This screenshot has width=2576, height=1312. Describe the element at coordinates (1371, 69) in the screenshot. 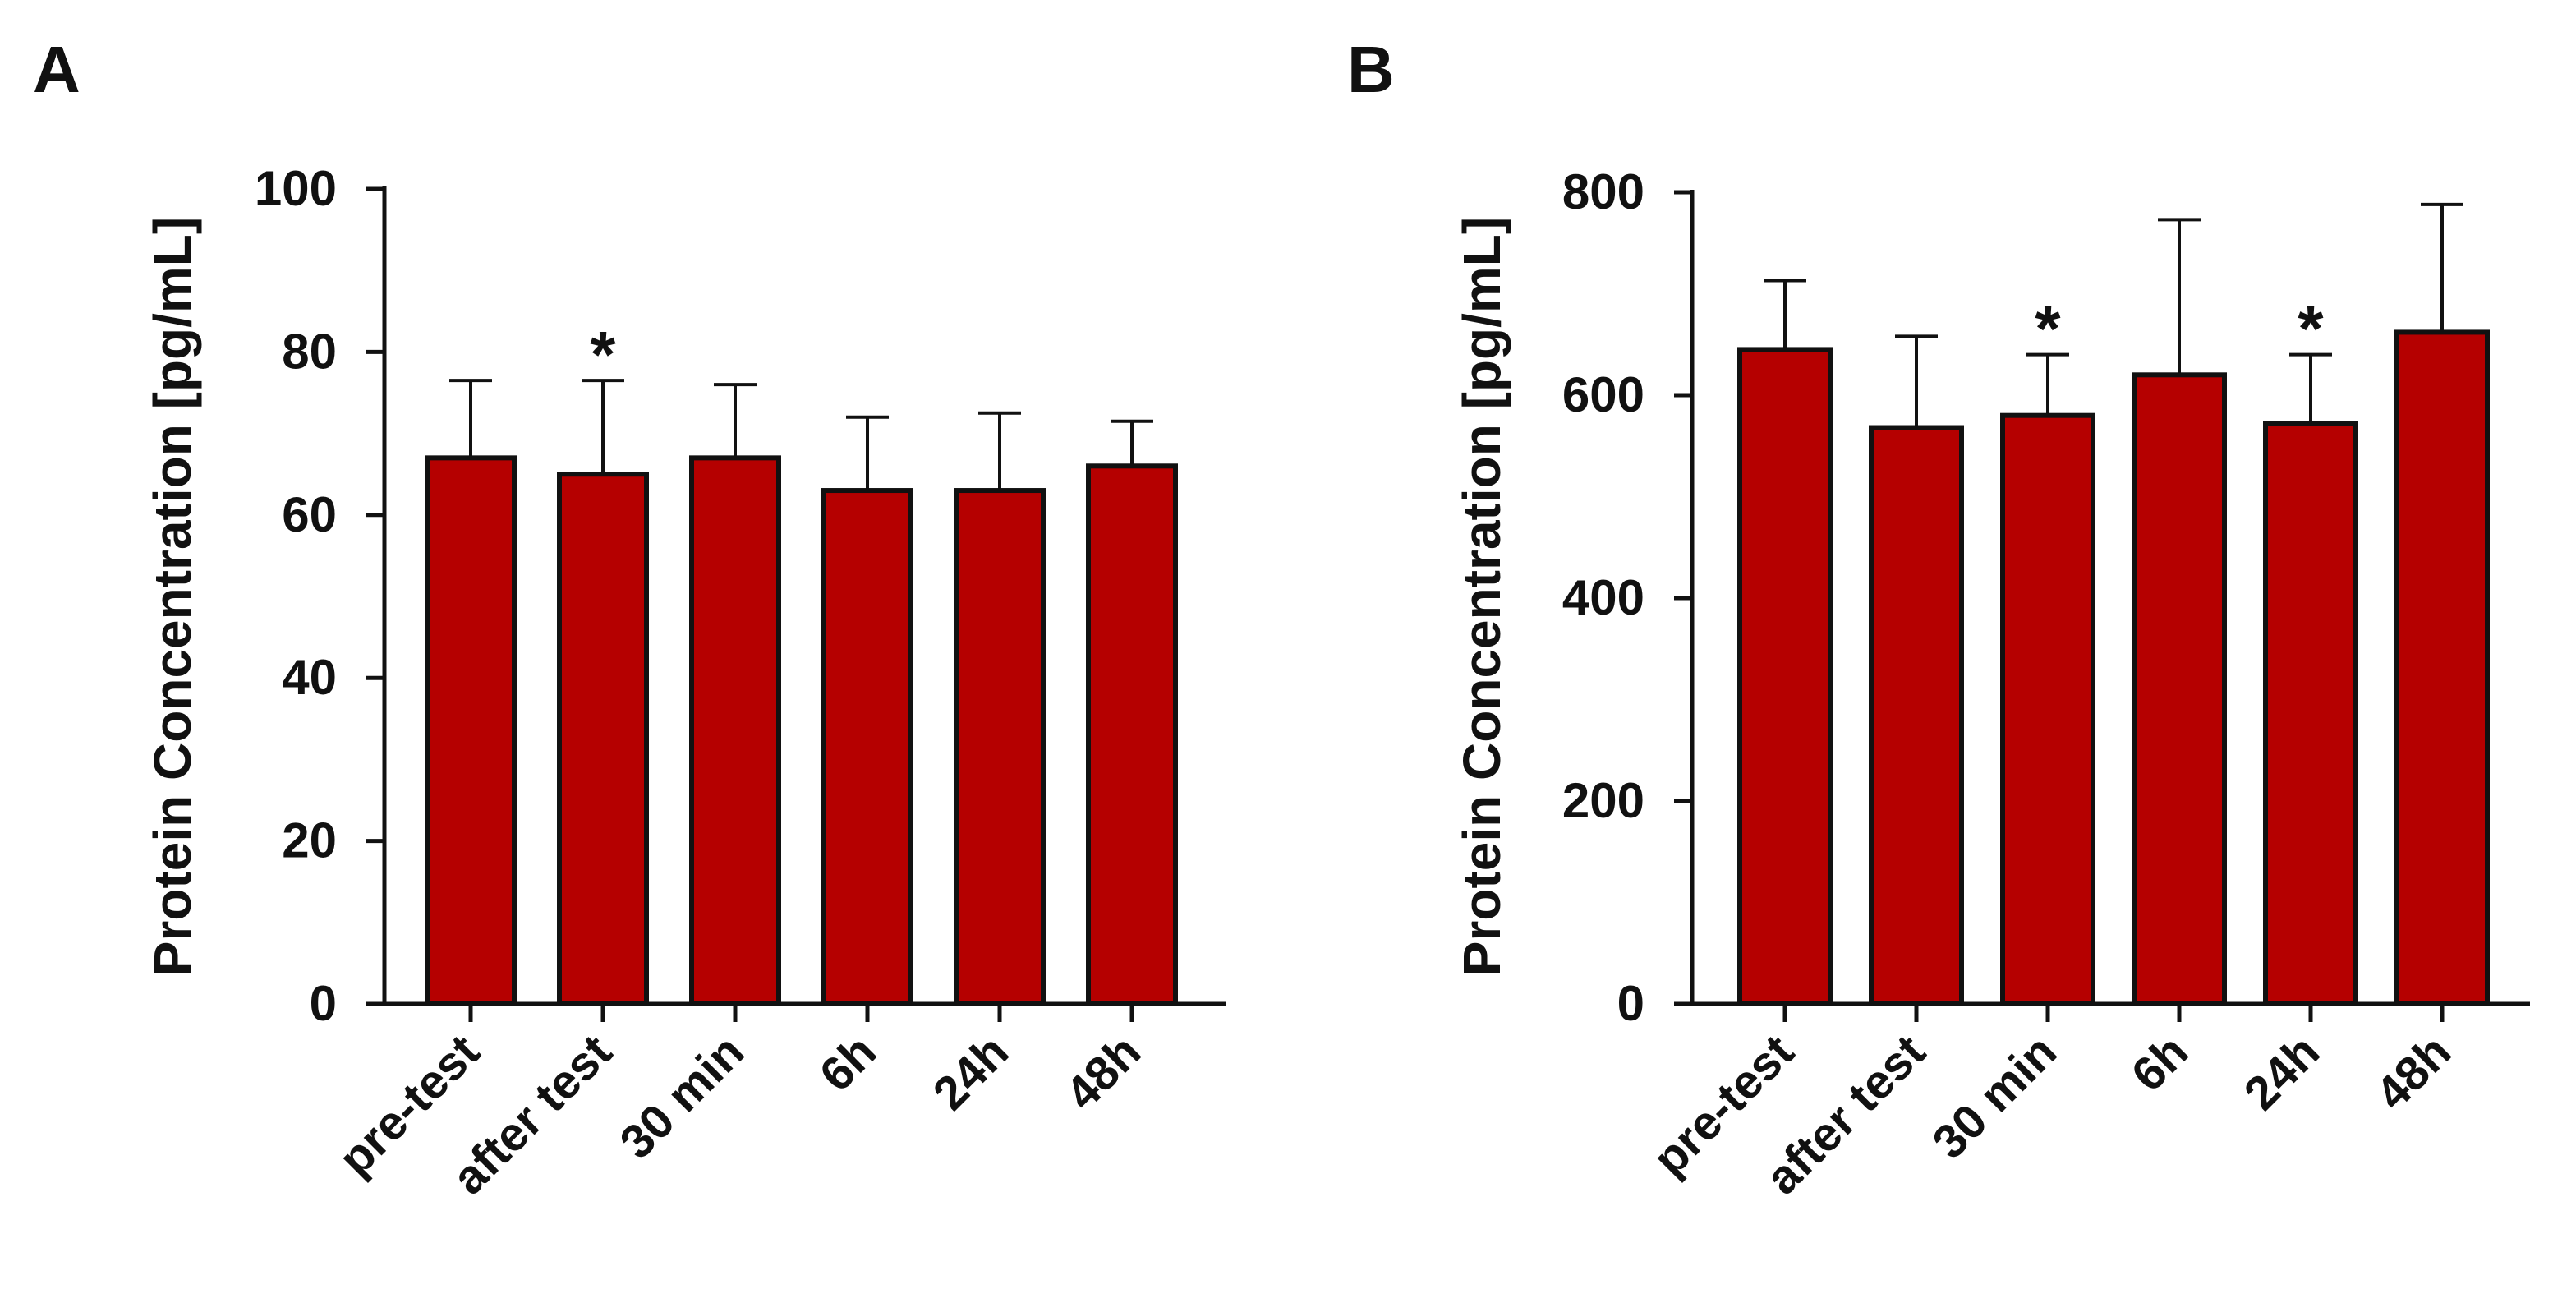

I see `panel-b-label: B` at that location.